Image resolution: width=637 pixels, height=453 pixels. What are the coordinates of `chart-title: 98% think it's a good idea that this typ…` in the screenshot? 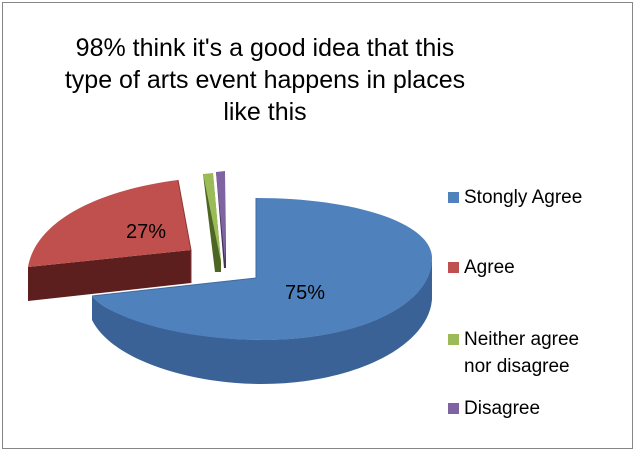 It's located at (265, 80).